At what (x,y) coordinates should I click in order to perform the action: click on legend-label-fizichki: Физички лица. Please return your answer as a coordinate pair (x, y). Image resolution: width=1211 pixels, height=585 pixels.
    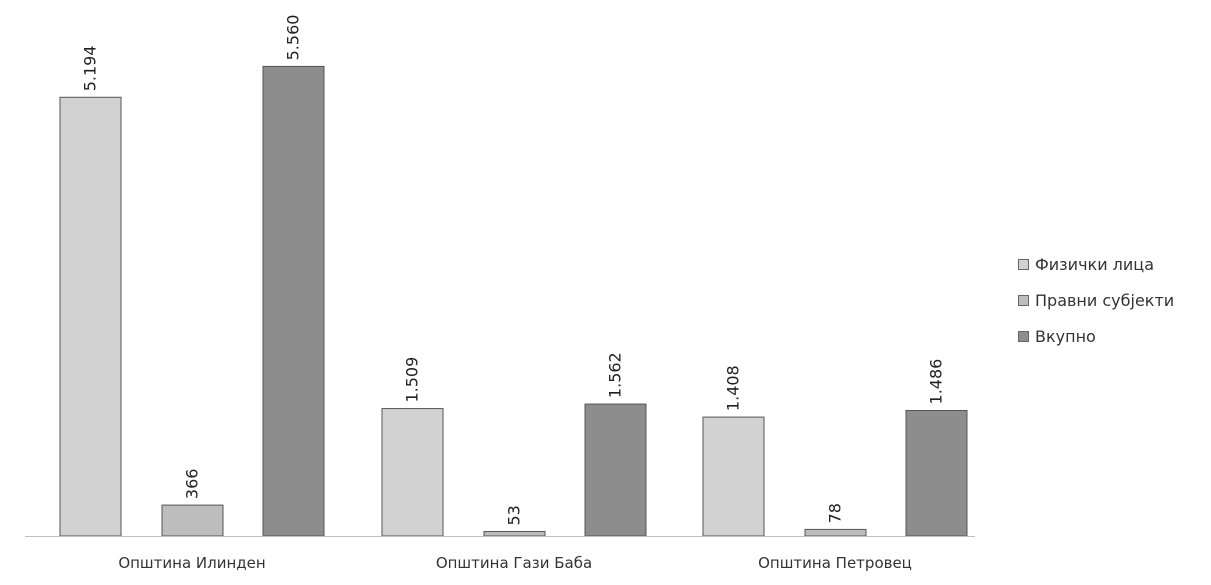
    Looking at the image, I should click on (1094, 264).